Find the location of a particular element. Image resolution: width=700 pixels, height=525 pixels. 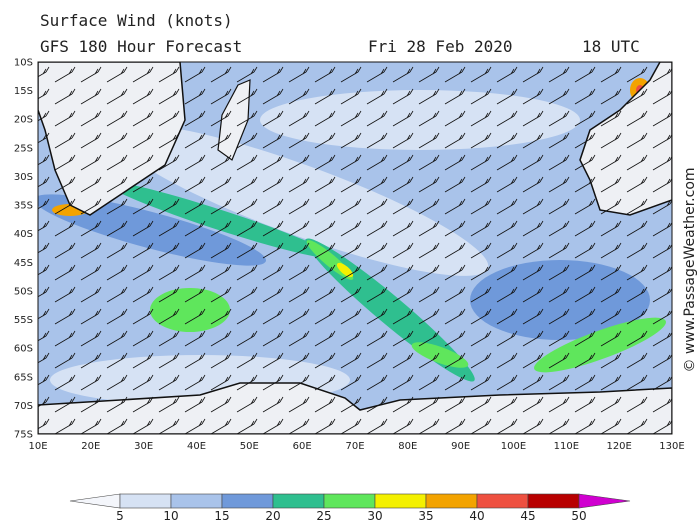

lon-label: 90E is located at coordinates (460, 446).